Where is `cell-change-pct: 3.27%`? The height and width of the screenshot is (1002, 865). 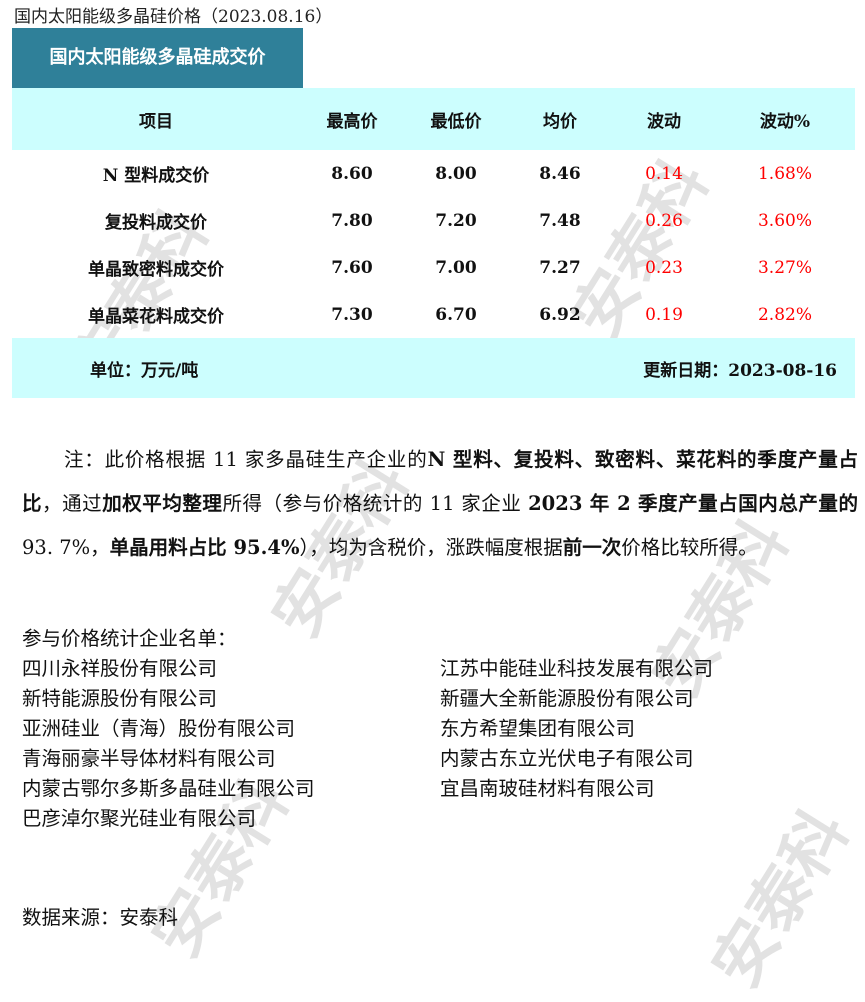
cell-change-pct: 3.27% is located at coordinates (784, 267).